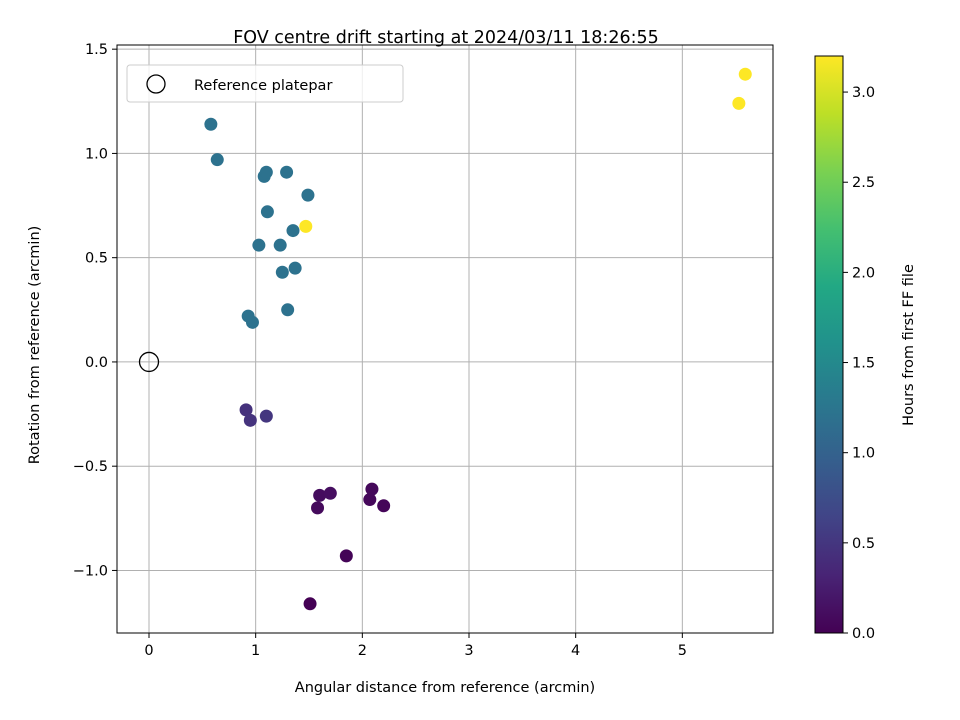 The width and height of the screenshot is (960, 720). Describe the element at coordinates (575, 651) in the screenshot. I see `x-tick-label: 4` at that location.